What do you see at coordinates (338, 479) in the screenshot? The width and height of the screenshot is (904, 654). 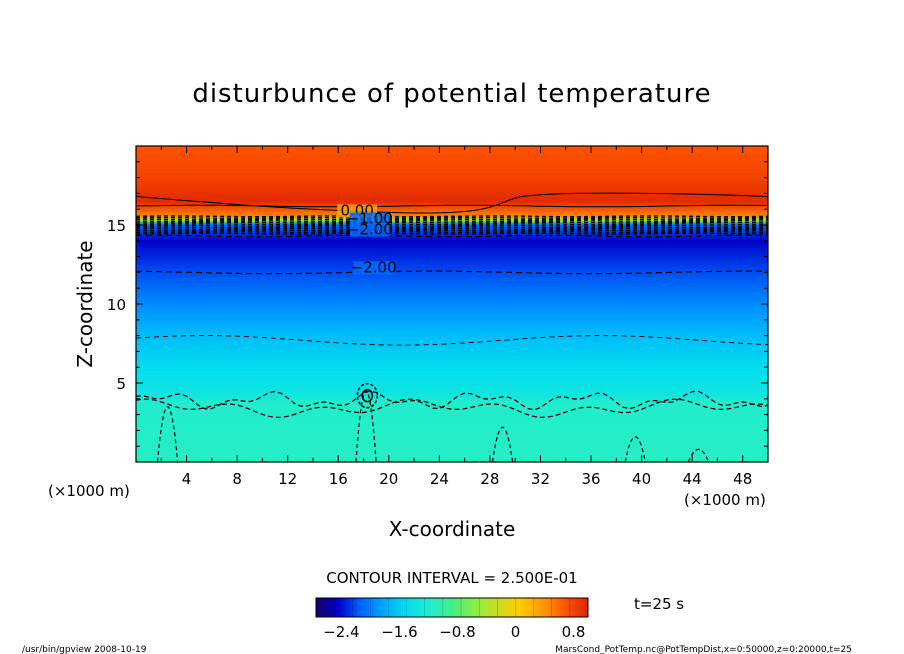 I see `x-tick-label: 16` at bounding box center [338, 479].